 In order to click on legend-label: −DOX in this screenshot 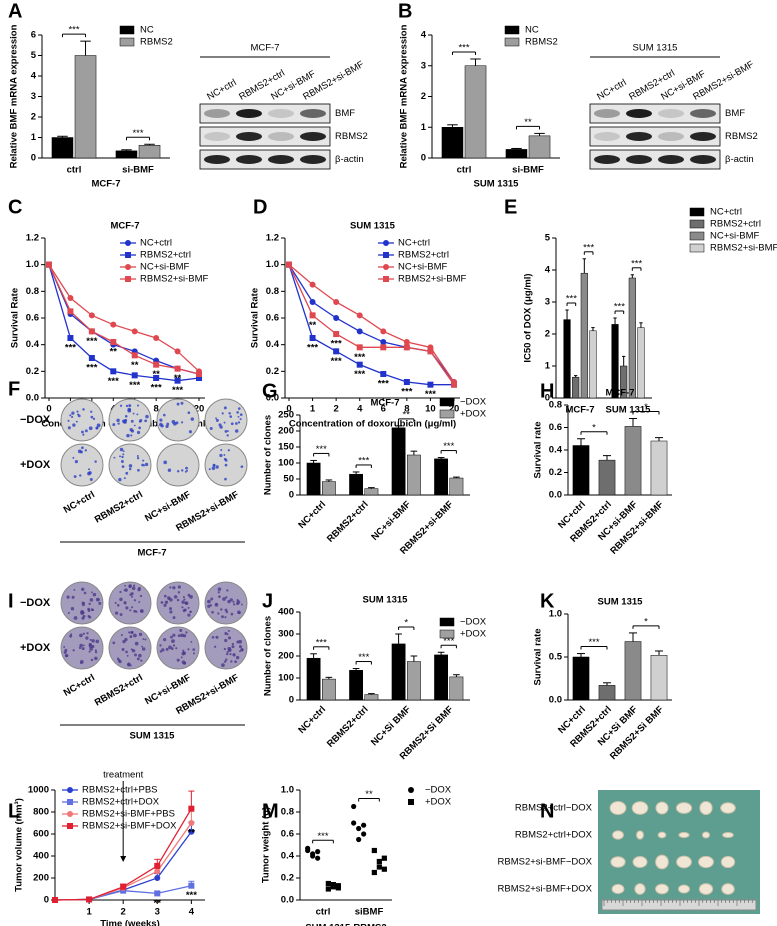, I will do `click(438, 790)`.